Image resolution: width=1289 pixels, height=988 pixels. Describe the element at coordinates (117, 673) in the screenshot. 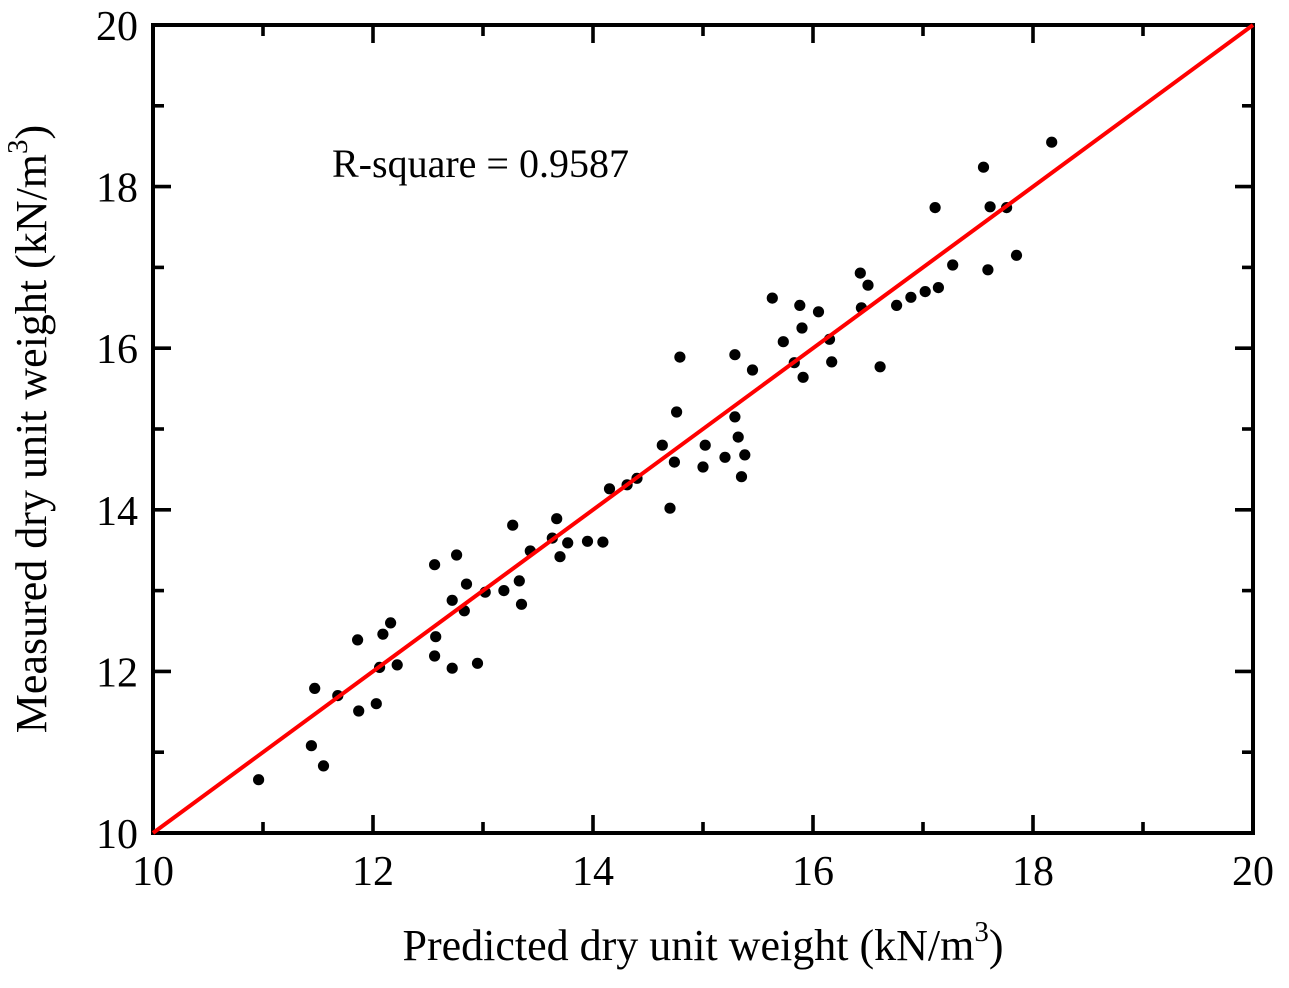

I see `y-tick-label: 12` at that location.